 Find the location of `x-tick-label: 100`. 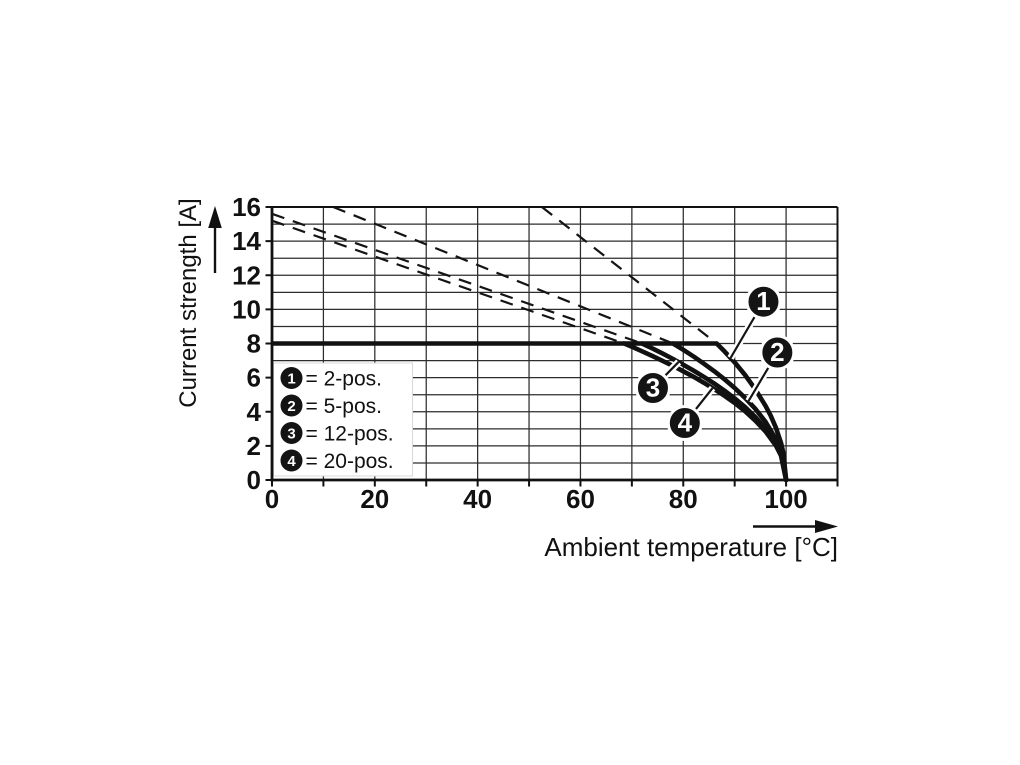

x-tick-label: 100 is located at coordinates (785, 499).